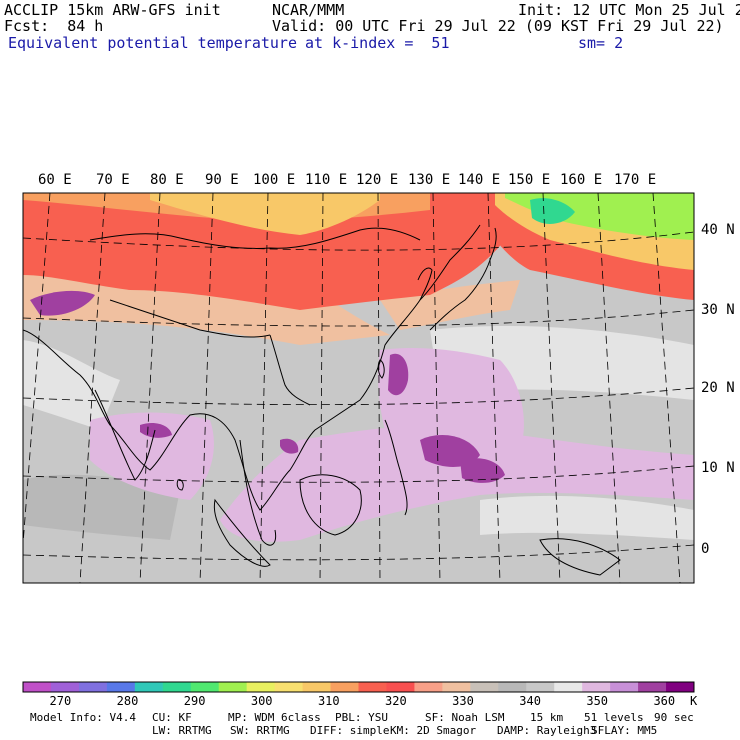 This screenshot has height=740, width=740. What do you see at coordinates (55, 180) in the screenshot?
I see `lon-label: 60 E` at bounding box center [55, 180].